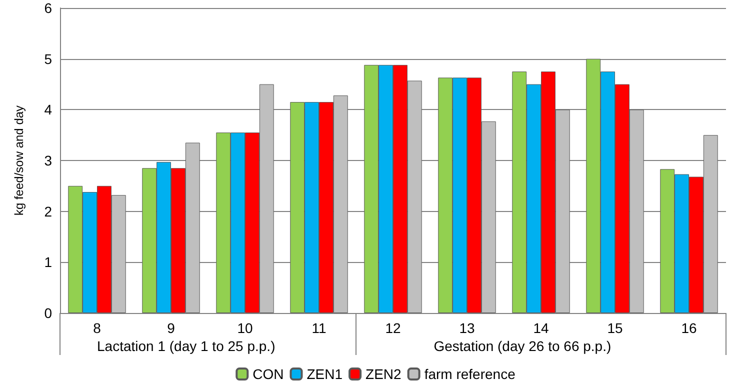 This screenshot has height=386, width=751. Describe the element at coordinates (319, 328) in the screenshot. I see `x-tick-label: 11` at that location.